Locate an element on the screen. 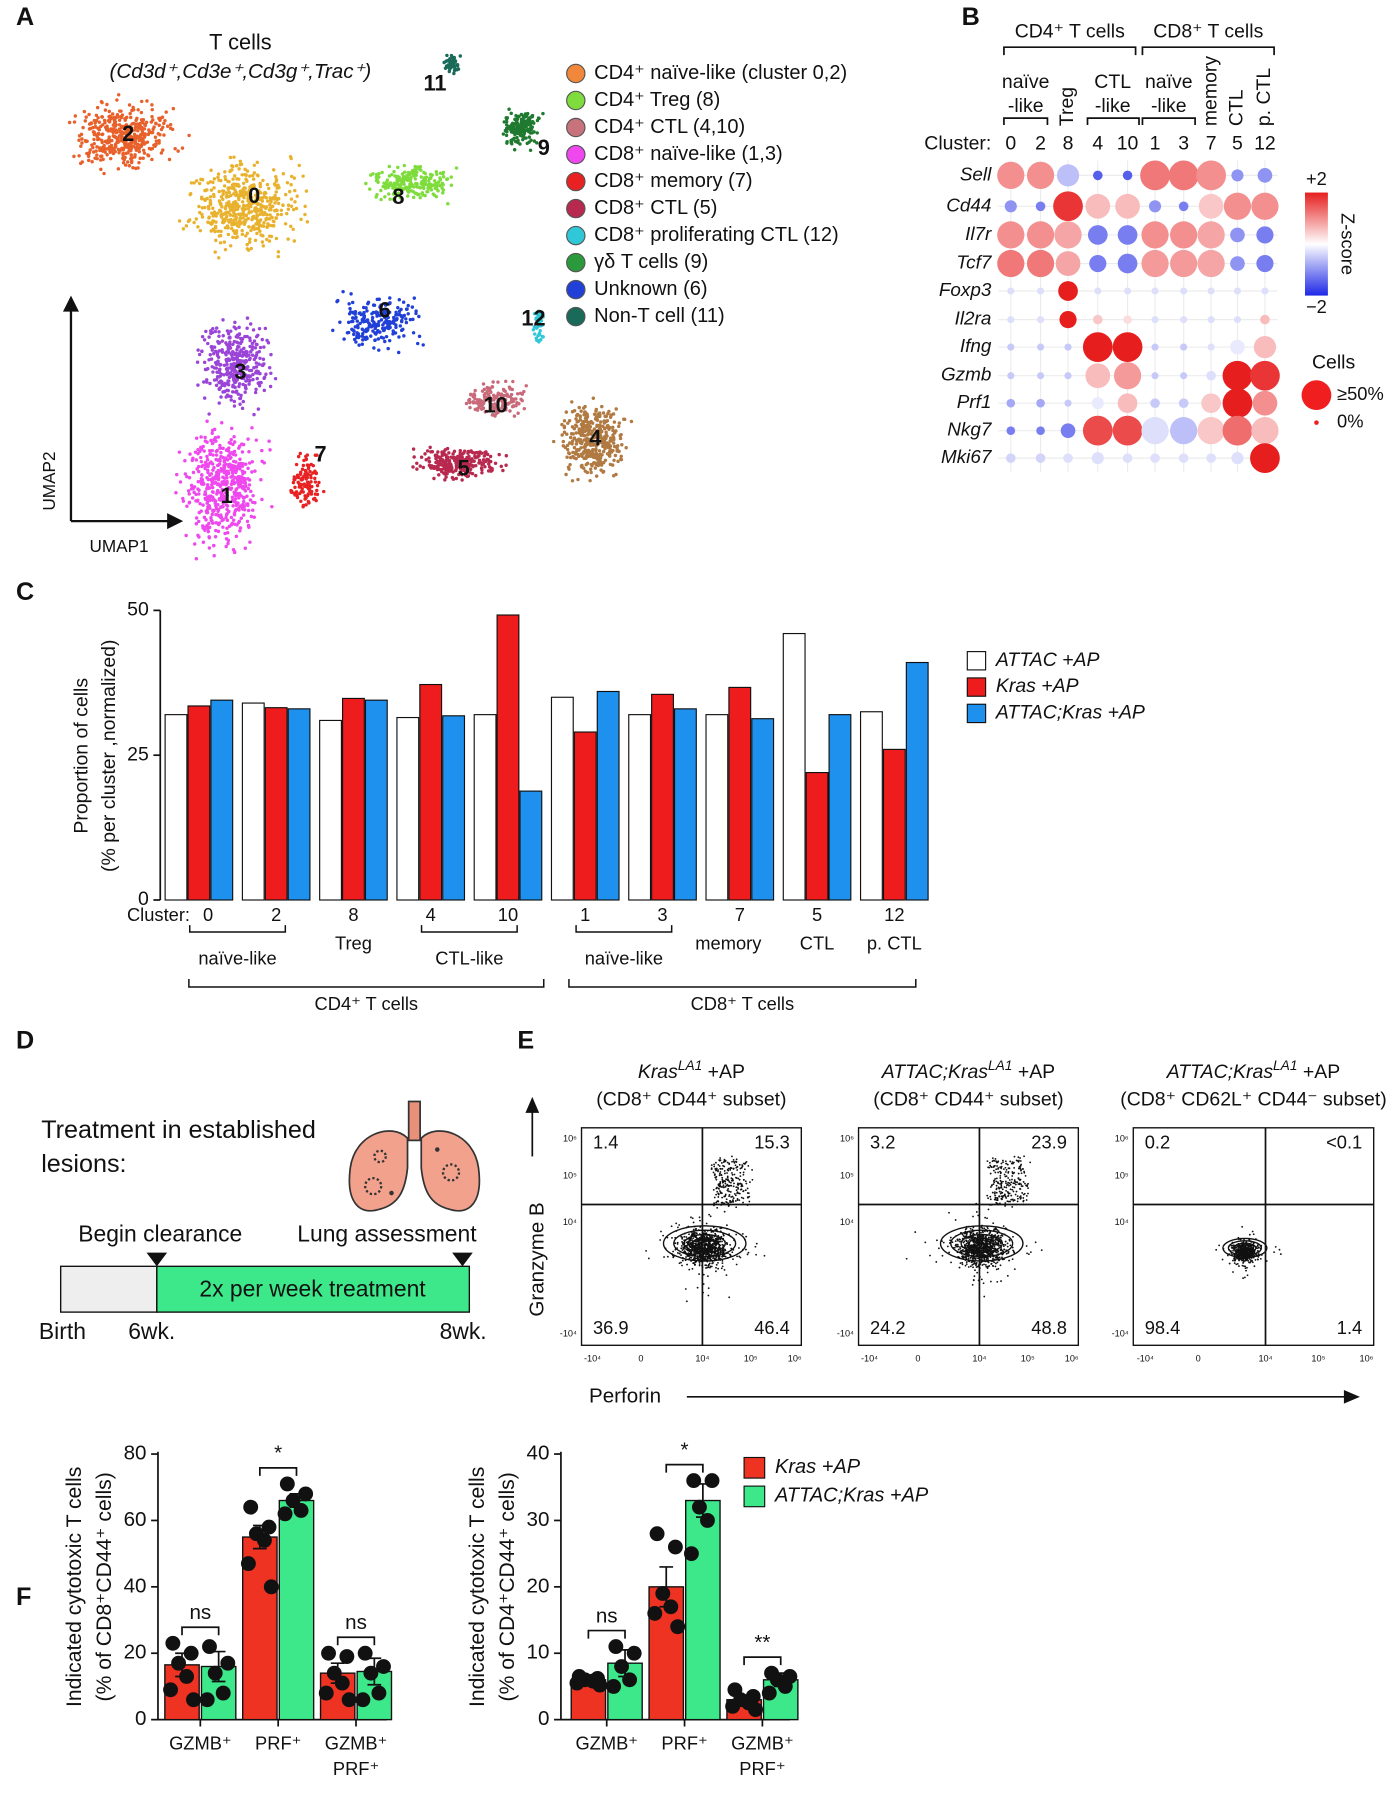  y-tick-label: 50 is located at coordinates (138, 610).